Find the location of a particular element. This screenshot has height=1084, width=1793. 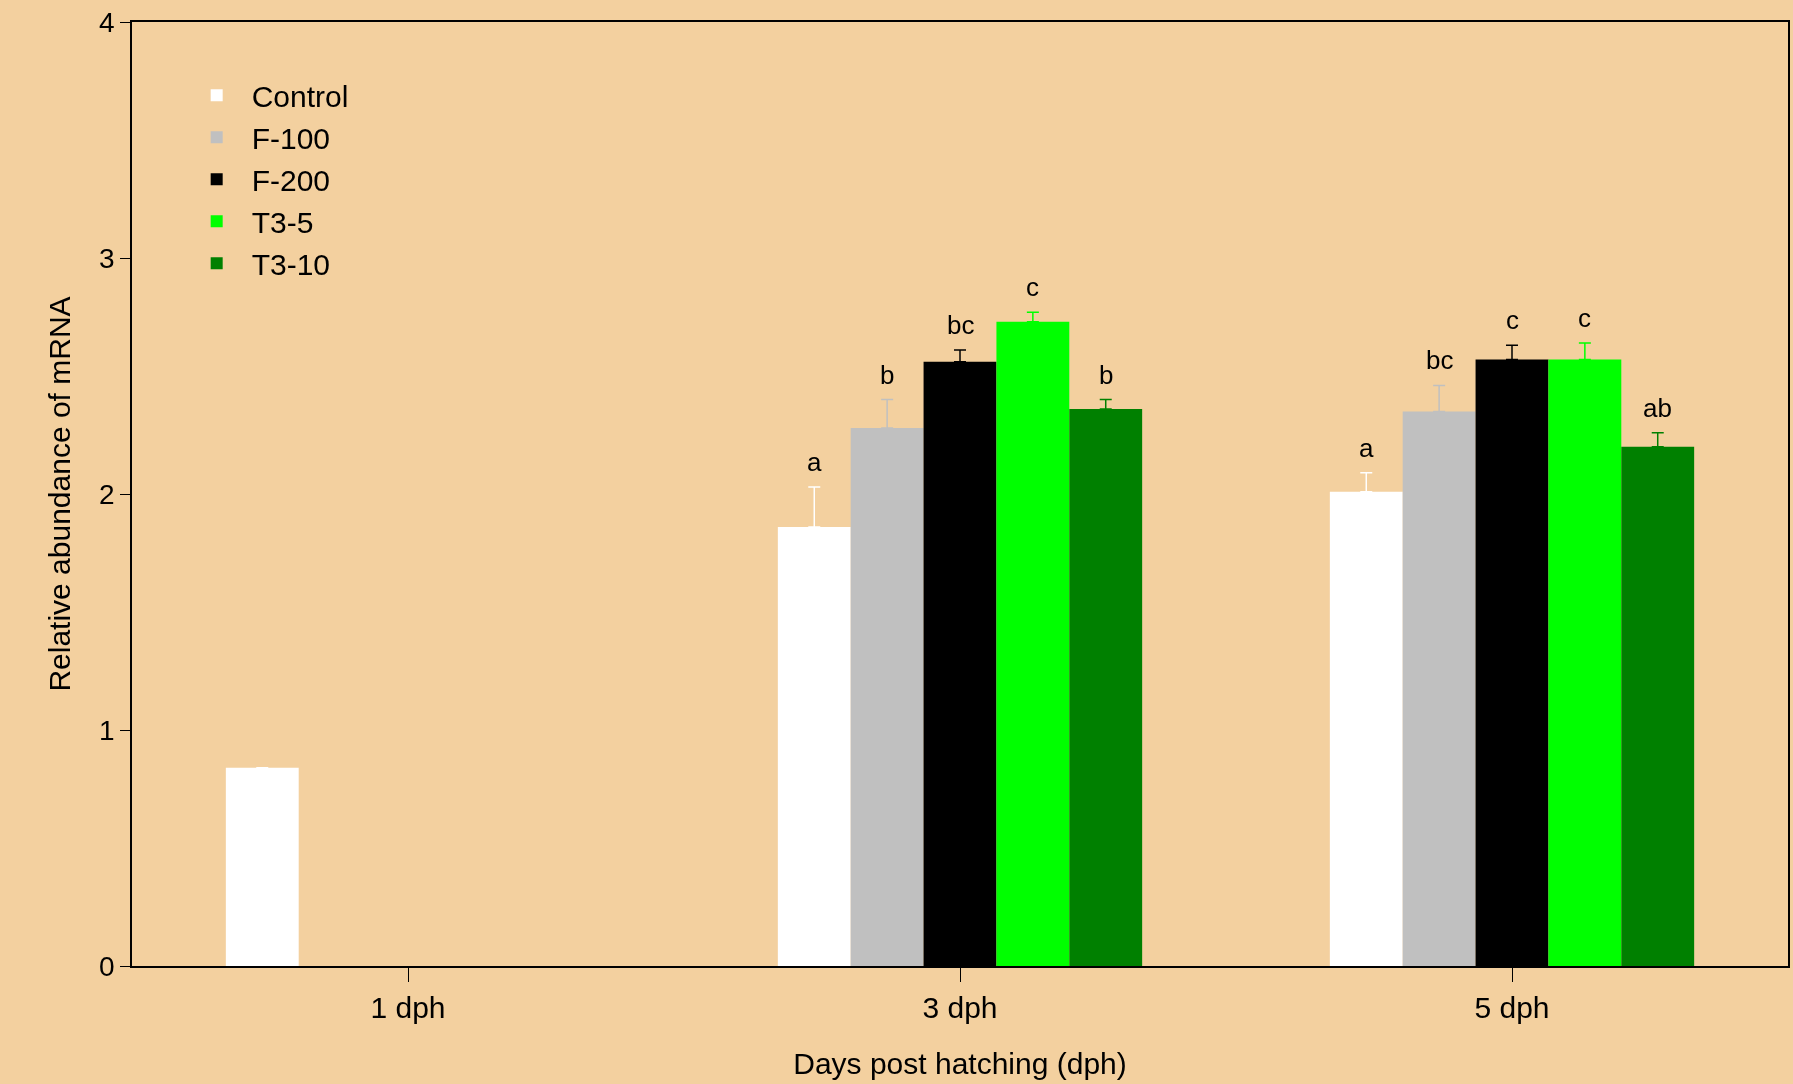

legend-label: T3-5 is located at coordinates (282, 222).